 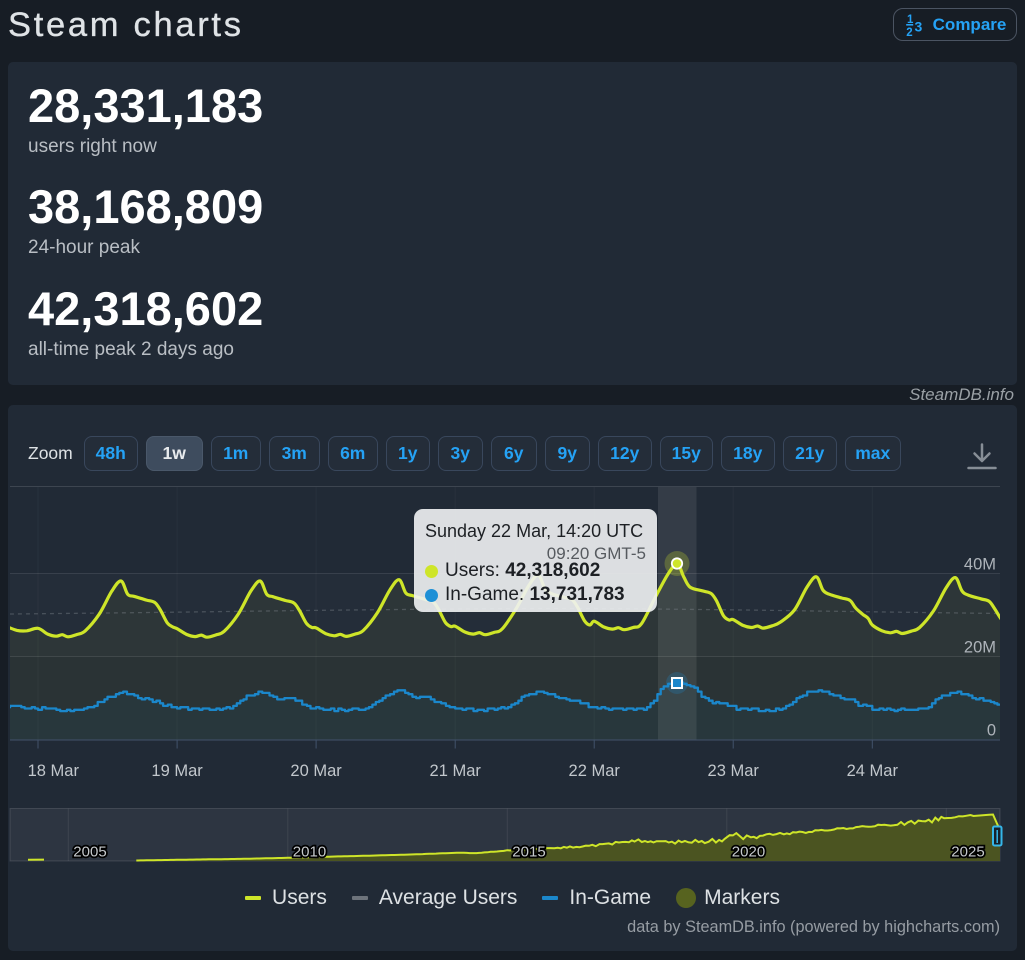 I want to click on svg-text: 1, so click(x=910, y=20).